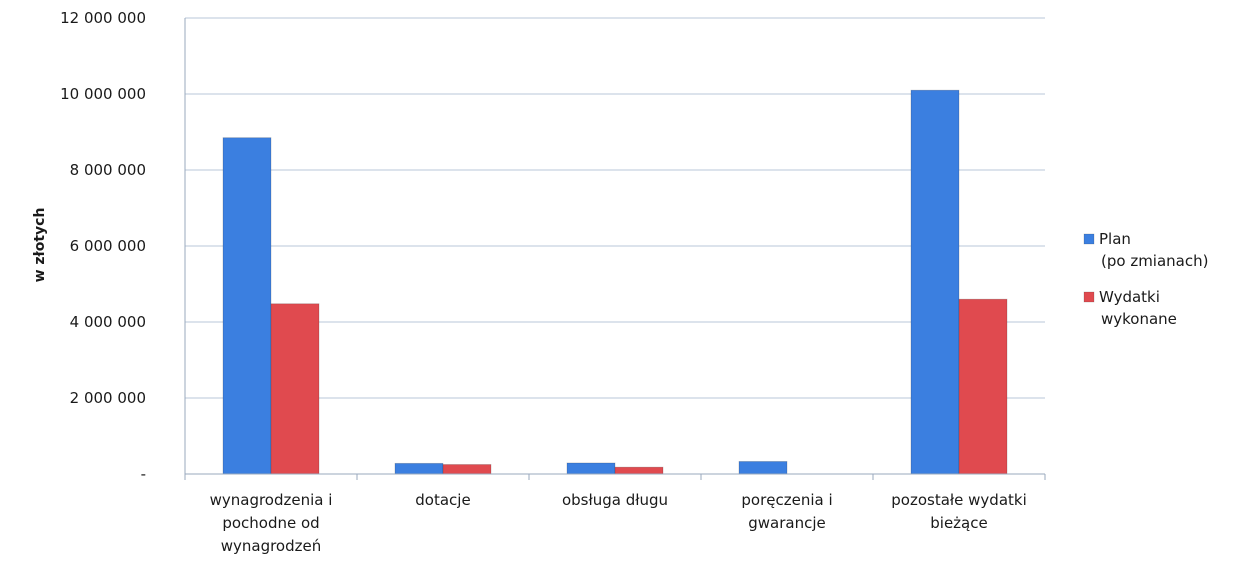 The width and height of the screenshot is (1241, 568). What do you see at coordinates (959, 500) in the screenshot?
I see `x-tick-label: pozostałe wydatki` at bounding box center [959, 500].